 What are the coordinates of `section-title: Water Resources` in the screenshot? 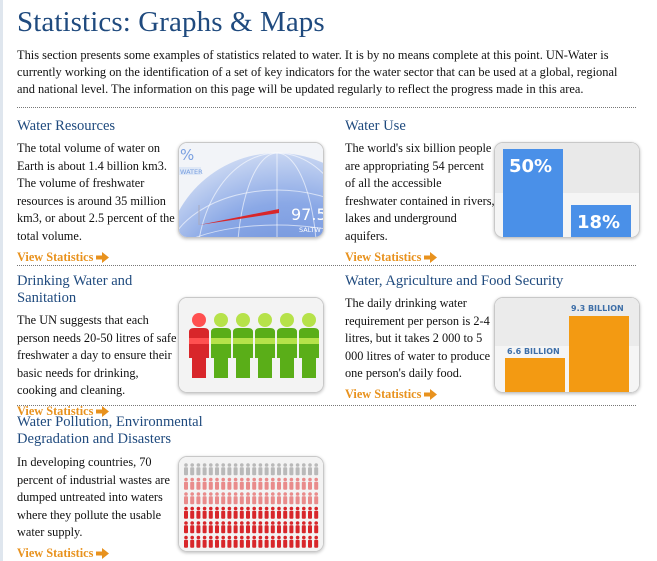 It's located at (66, 126).